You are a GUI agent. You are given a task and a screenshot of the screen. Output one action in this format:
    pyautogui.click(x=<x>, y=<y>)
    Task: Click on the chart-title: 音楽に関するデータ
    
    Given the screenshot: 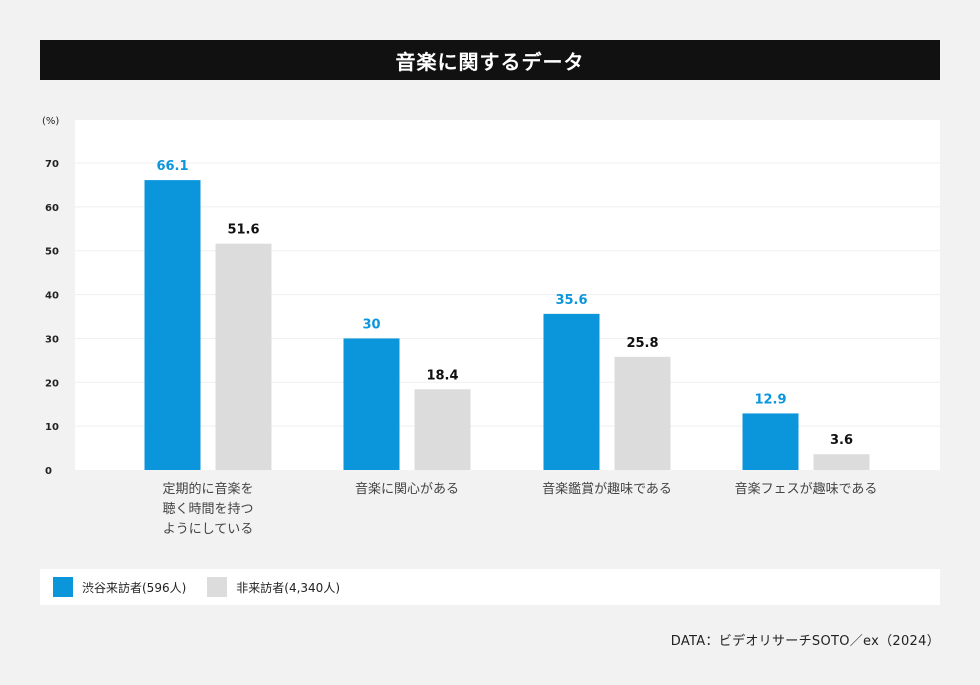 What is the action you would take?
    pyautogui.click(x=490, y=60)
    